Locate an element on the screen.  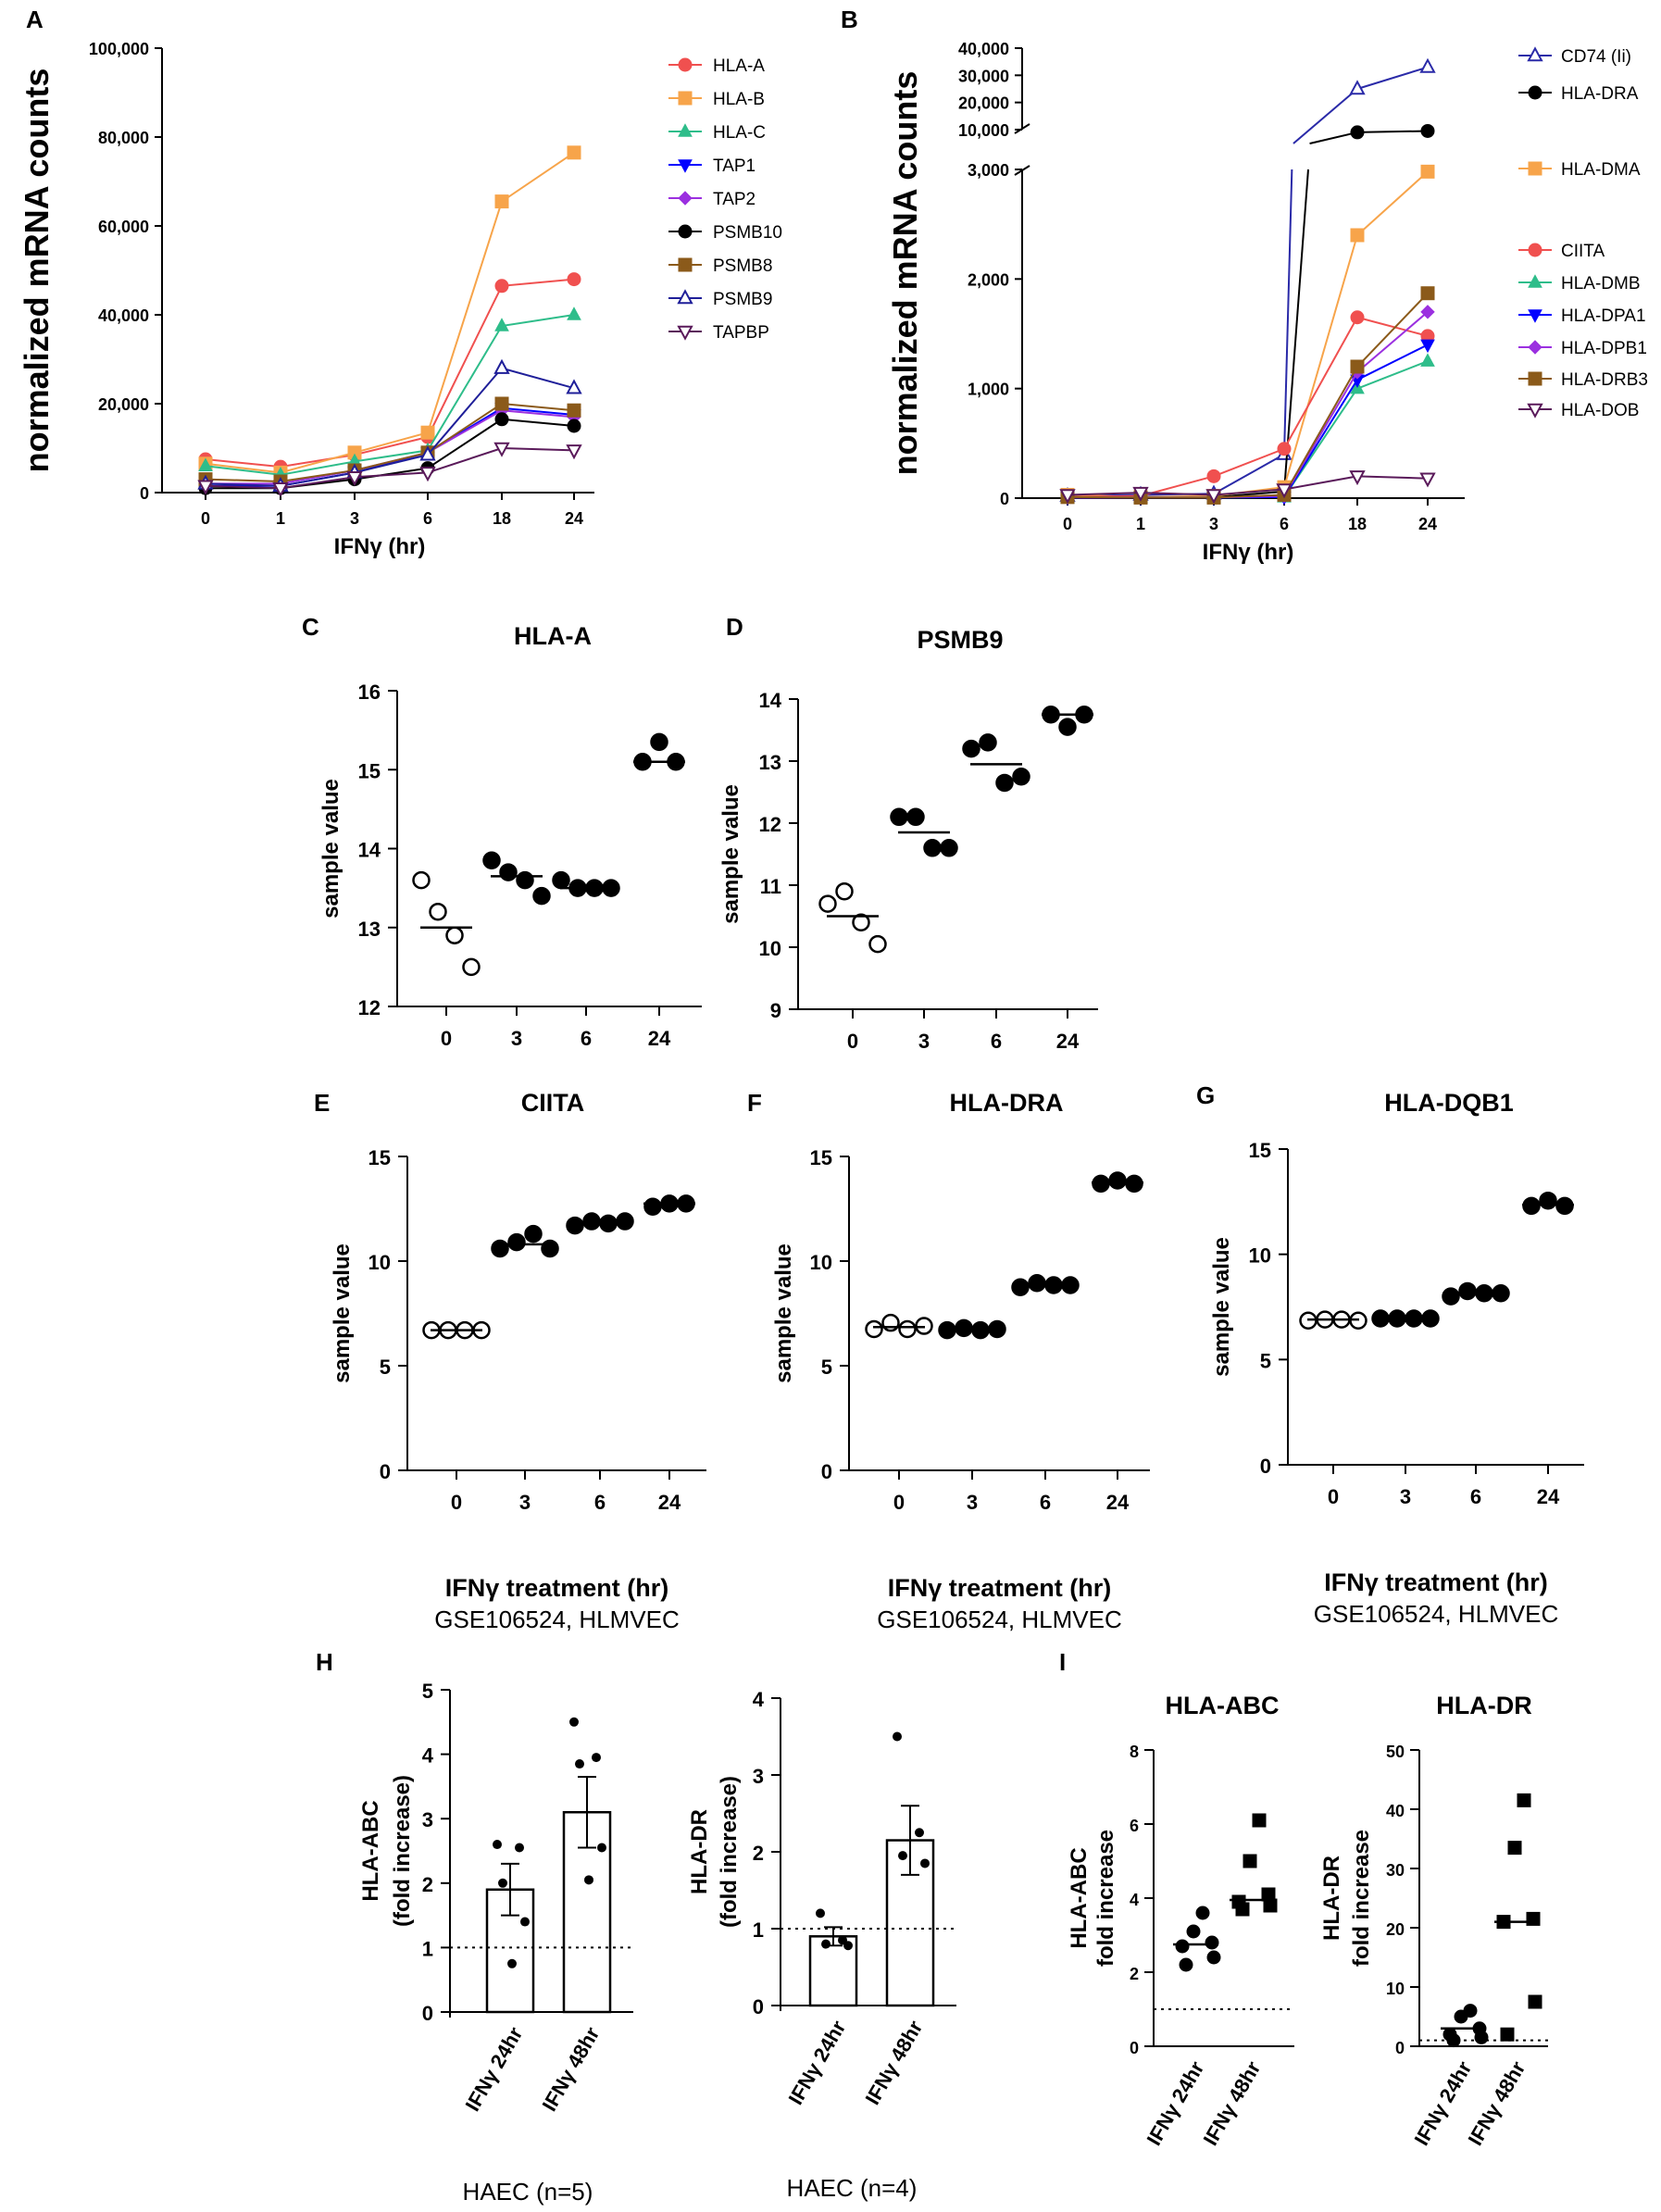
h1-y-axis-label-2: (fold increase) is located at coordinates (402, 1851).